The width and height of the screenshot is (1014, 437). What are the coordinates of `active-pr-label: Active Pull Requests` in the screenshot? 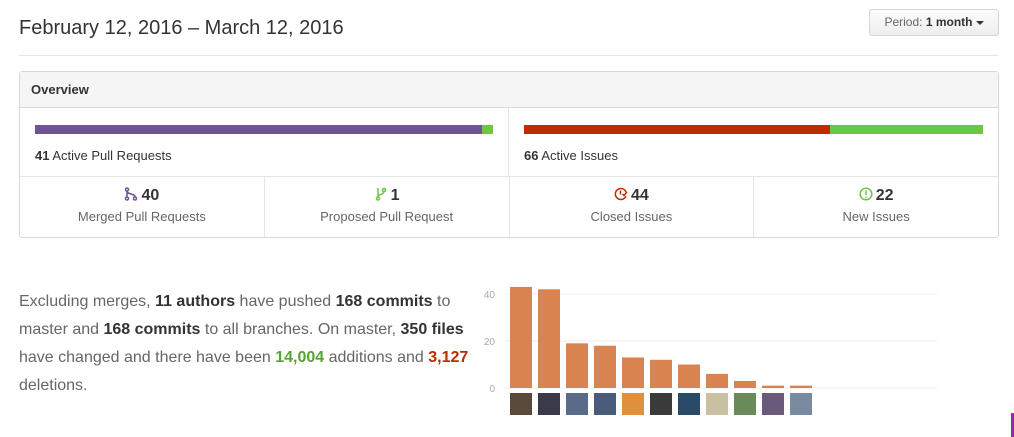 It's located at (112, 155).